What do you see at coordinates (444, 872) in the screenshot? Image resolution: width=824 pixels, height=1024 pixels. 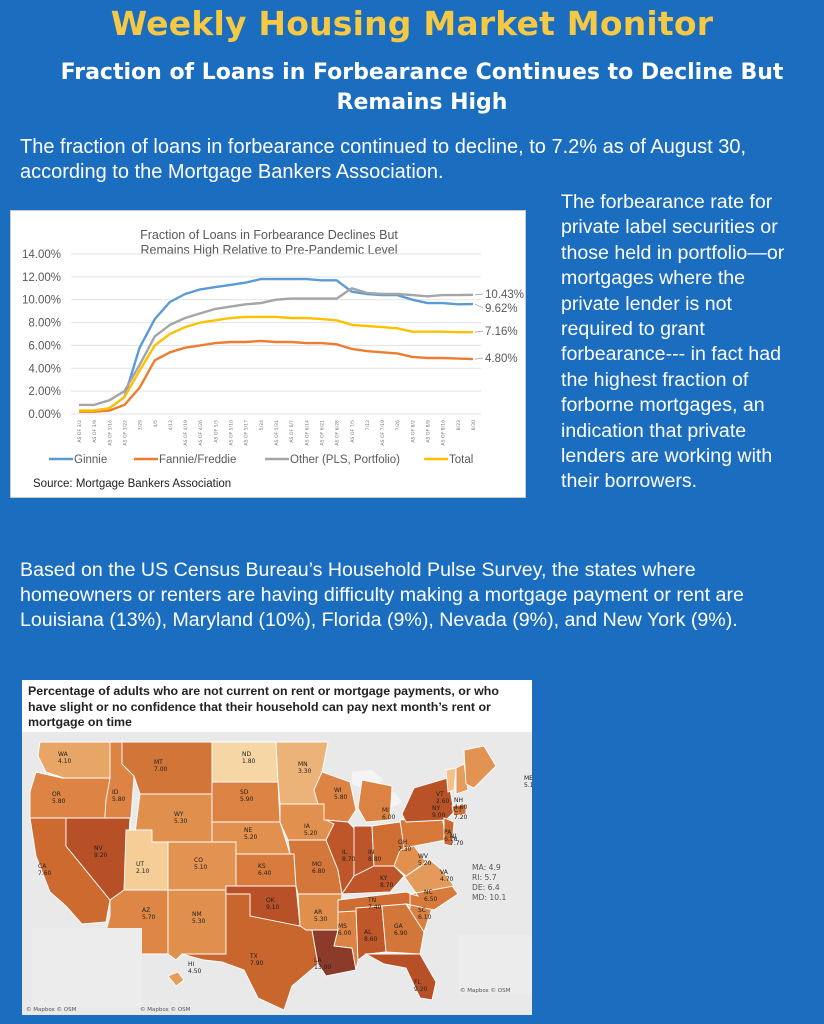 I see `state-label-va: VA` at bounding box center [444, 872].